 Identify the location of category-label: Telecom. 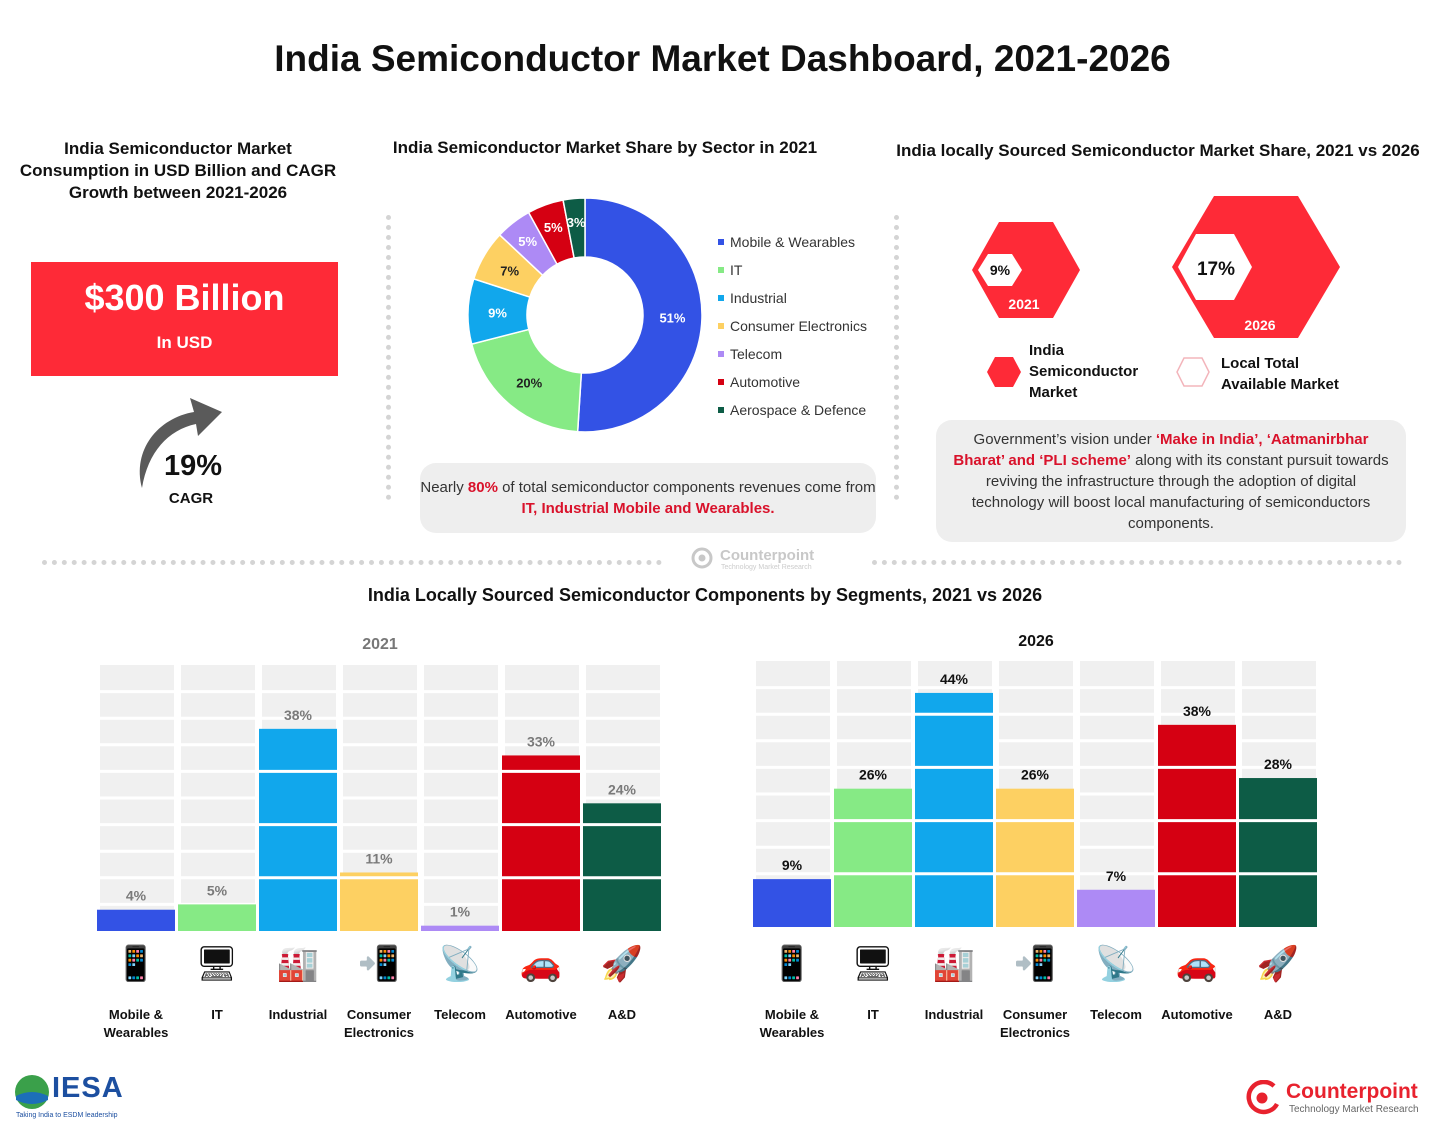
(460, 1014).